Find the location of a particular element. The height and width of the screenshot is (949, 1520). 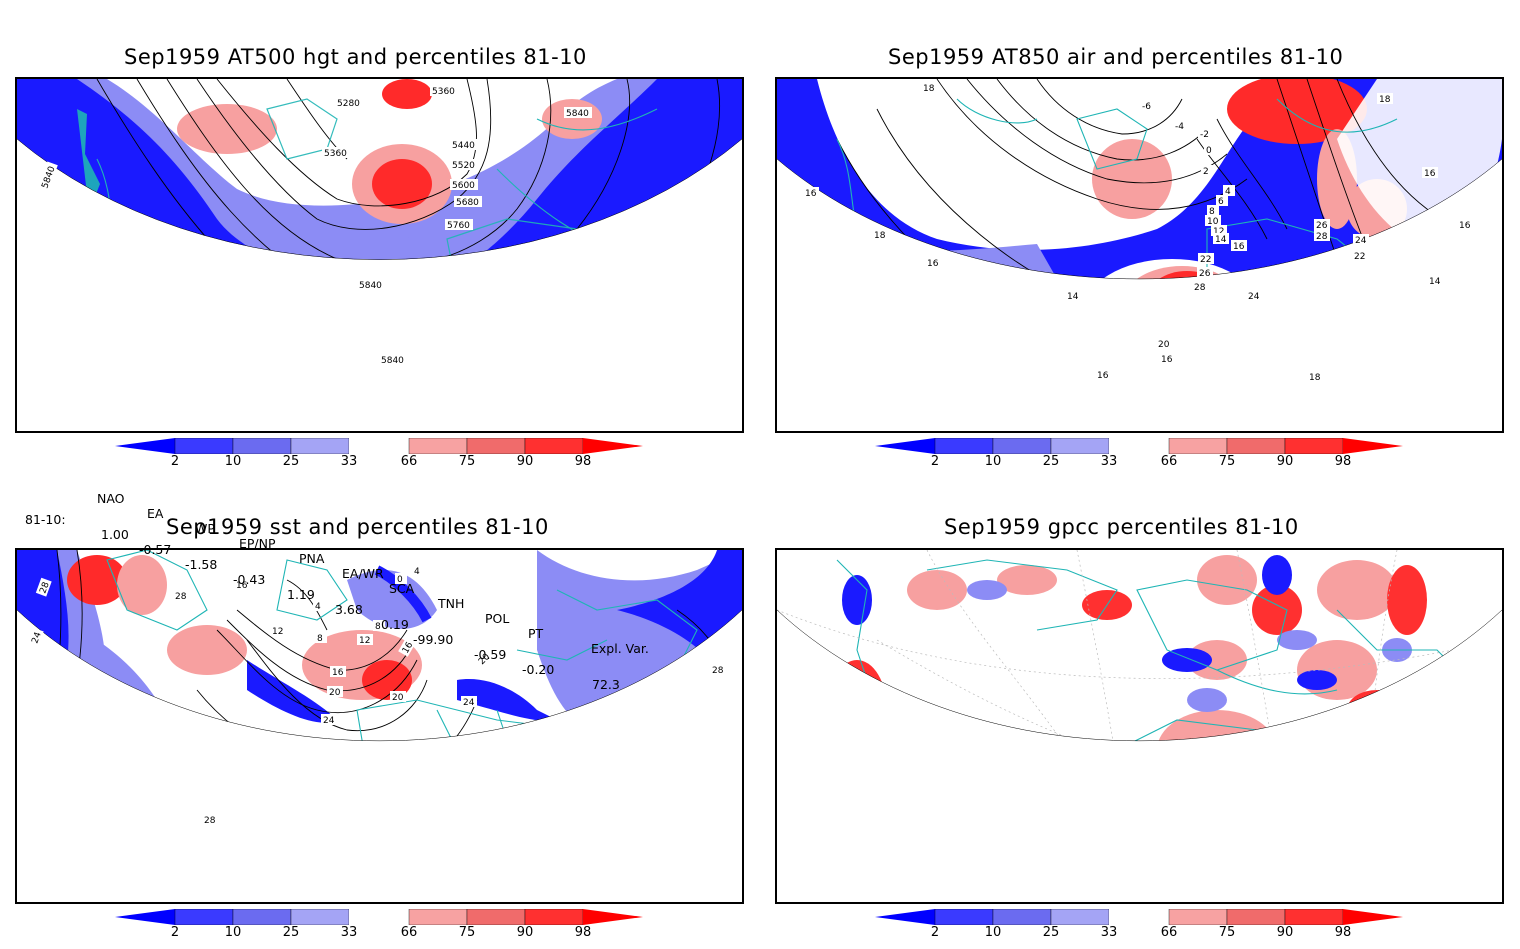

tele-value-epnp: -0.43 is located at coordinates (249, 579).